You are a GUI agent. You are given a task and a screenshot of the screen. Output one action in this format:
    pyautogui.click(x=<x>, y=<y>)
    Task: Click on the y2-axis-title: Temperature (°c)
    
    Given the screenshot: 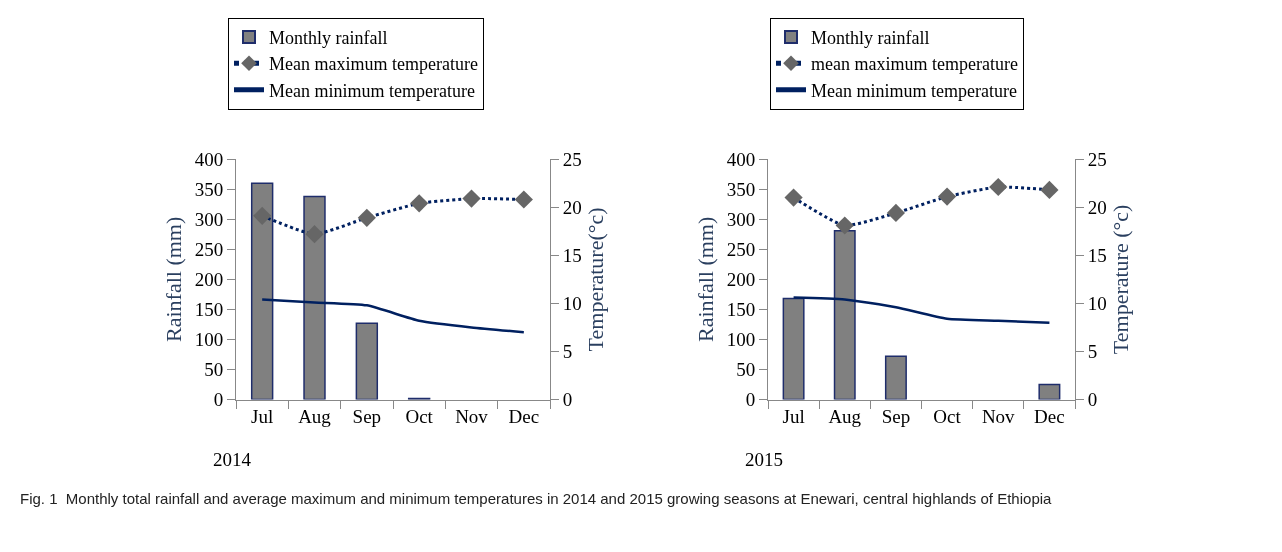 What is the action you would take?
    pyautogui.click(x=1120, y=279)
    